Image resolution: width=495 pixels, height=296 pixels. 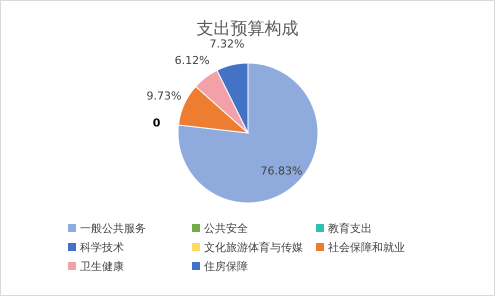 What do you see at coordinates (192, 60) in the screenshot?
I see `data-label: 6.12%` at bounding box center [192, 60].